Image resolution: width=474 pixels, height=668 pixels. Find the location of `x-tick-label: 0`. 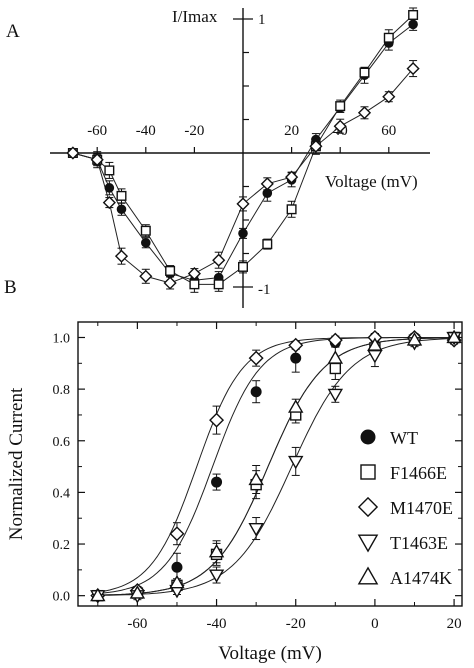

x-tick-label: 0 is located at coordinates (375, 624).